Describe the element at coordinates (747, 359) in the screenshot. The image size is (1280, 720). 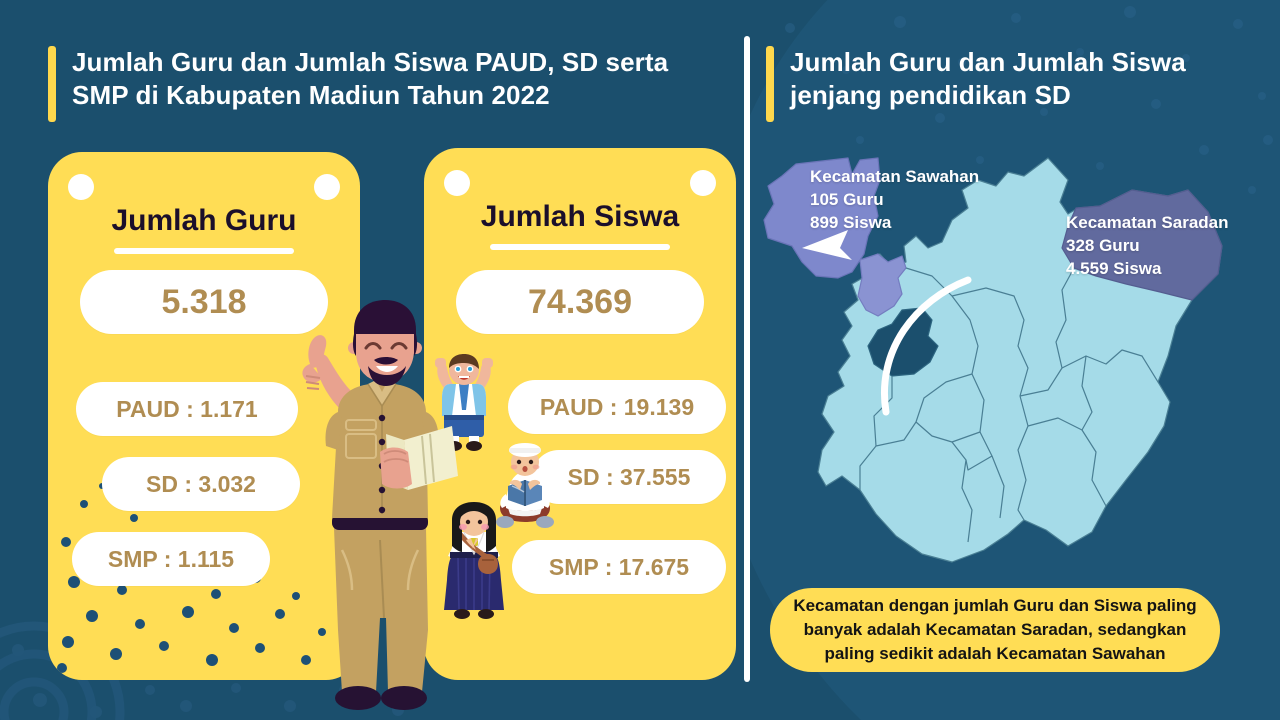
I see `vertical-divider` at that location.